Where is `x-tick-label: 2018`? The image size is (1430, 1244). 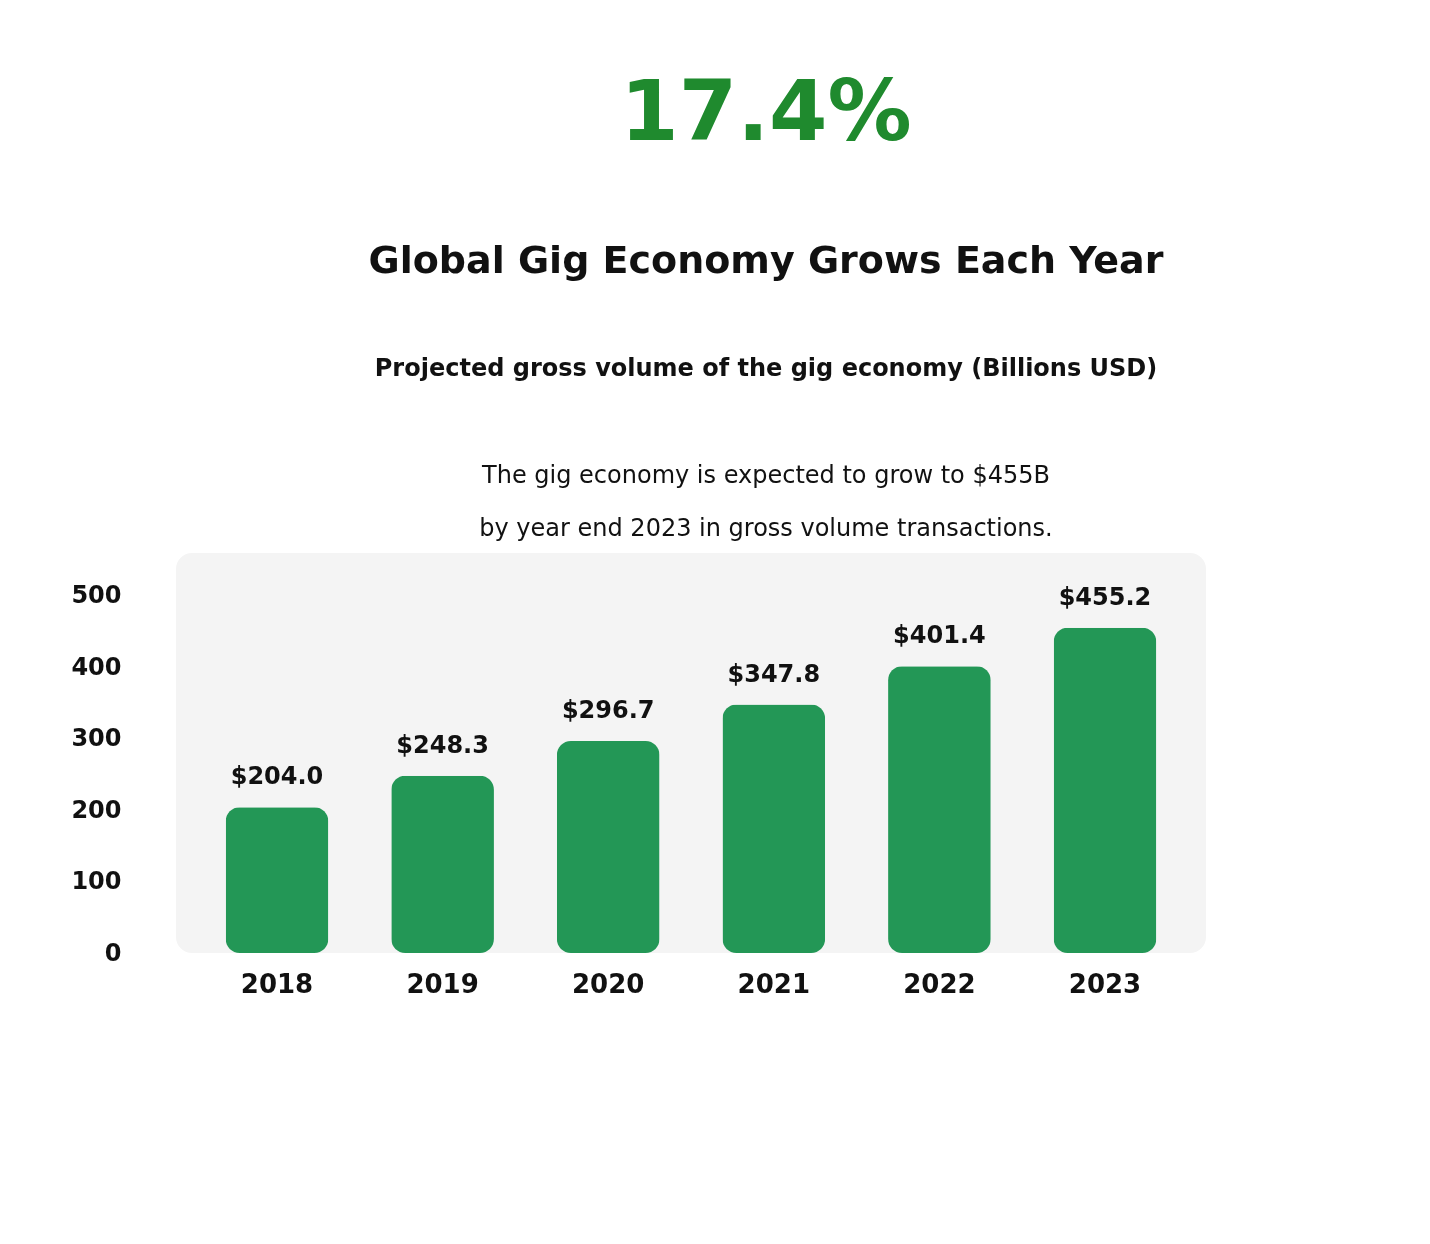 x-tick-label: 2018 is located at coordinates (277, 983).